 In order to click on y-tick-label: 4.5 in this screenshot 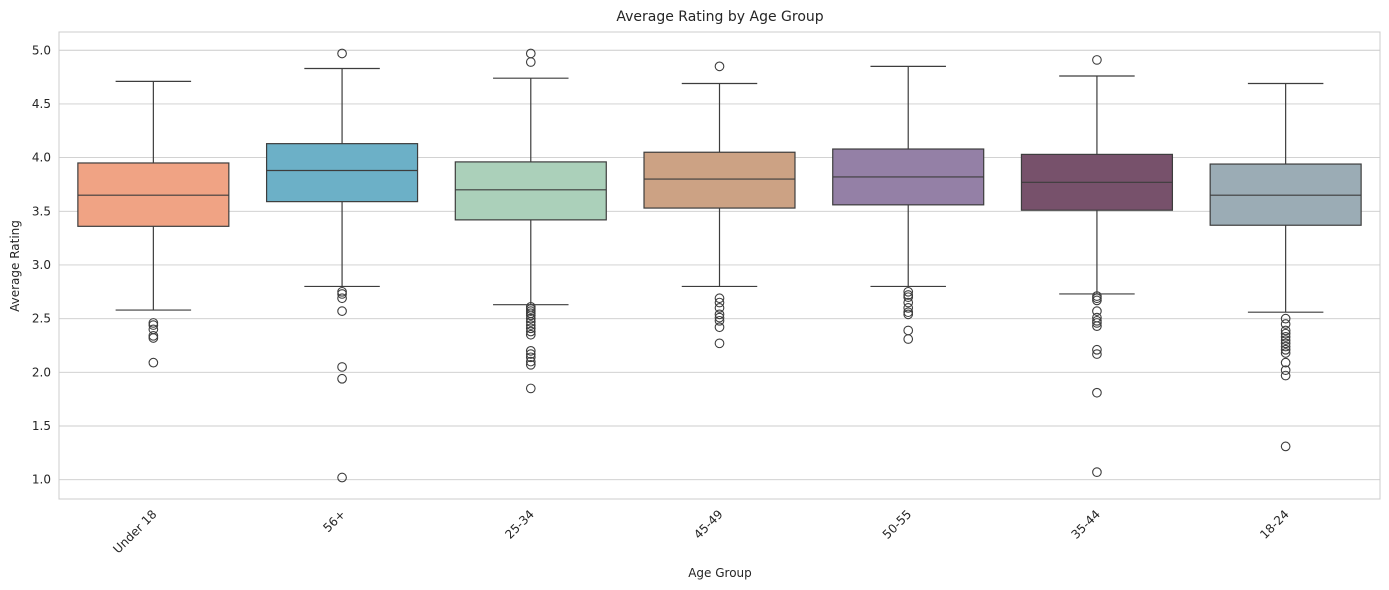, I will do `click(41, 104)`.